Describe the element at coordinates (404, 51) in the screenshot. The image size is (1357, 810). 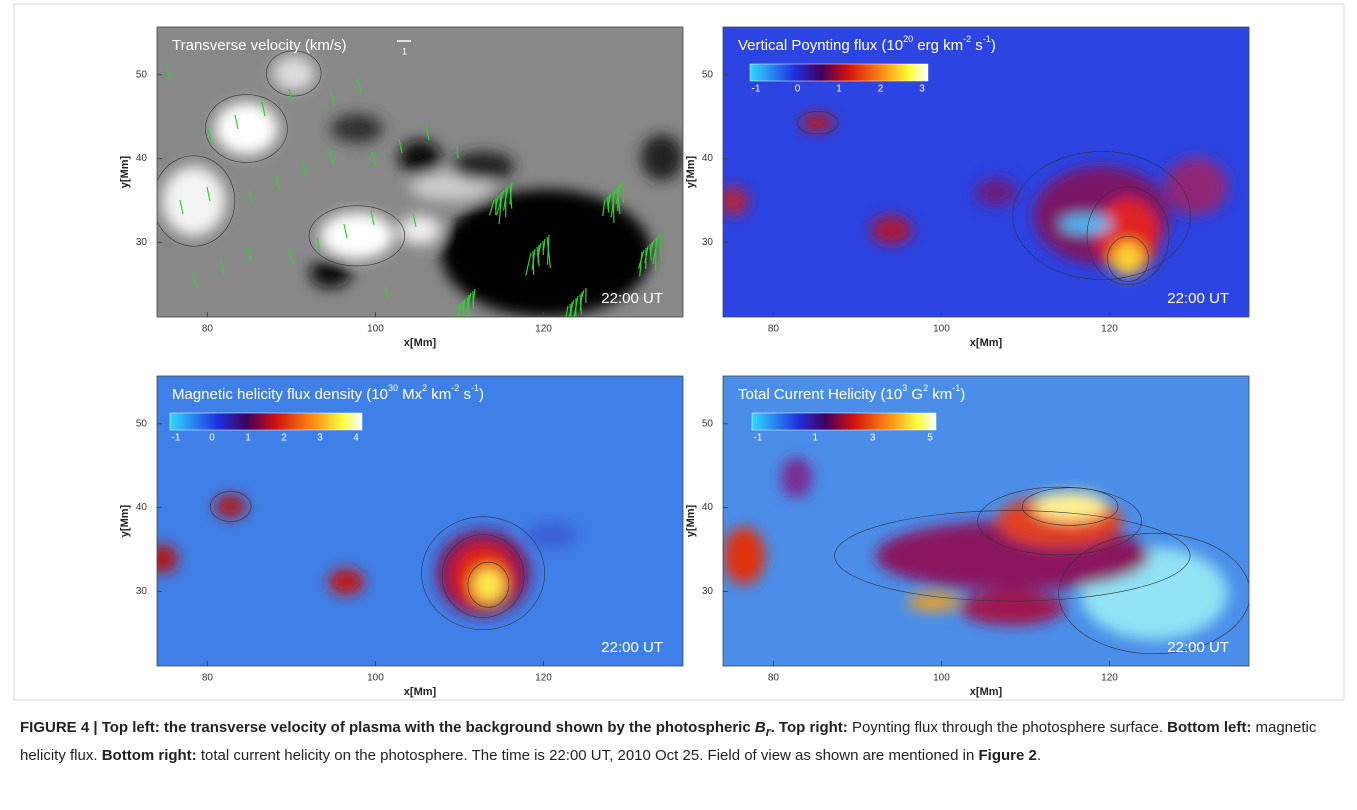
I see `reference-arrow-label: 1` at that location.